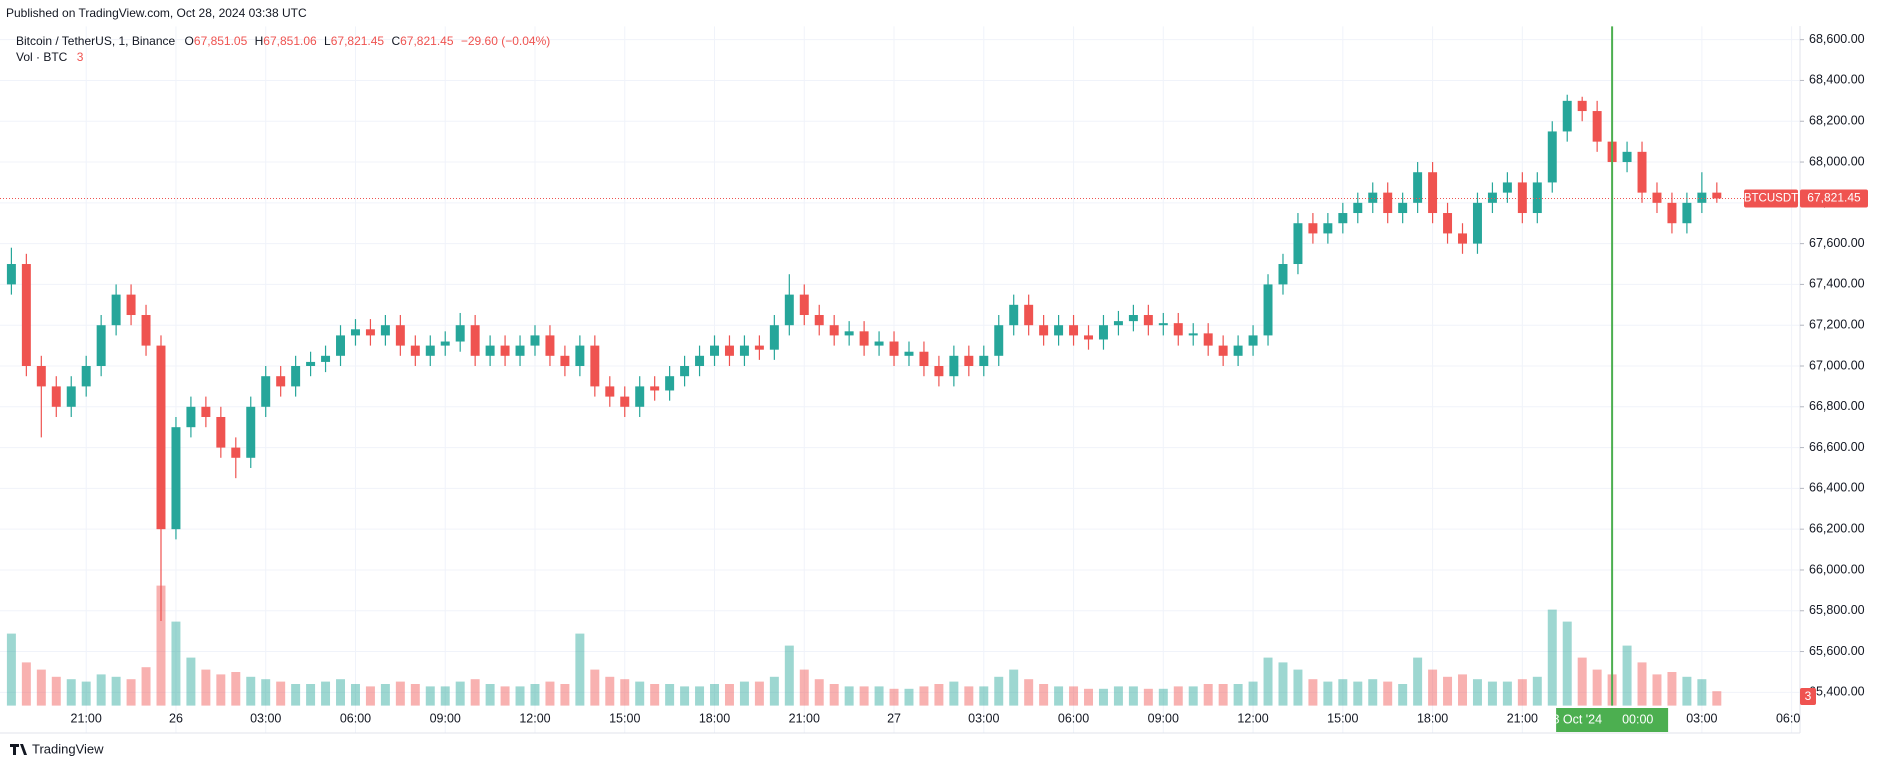 The image size is (1882, 768). Describe the element at coordinates (1837, 488) in the screenshot. I see `y-tick-label: 66,400.00` at that location.